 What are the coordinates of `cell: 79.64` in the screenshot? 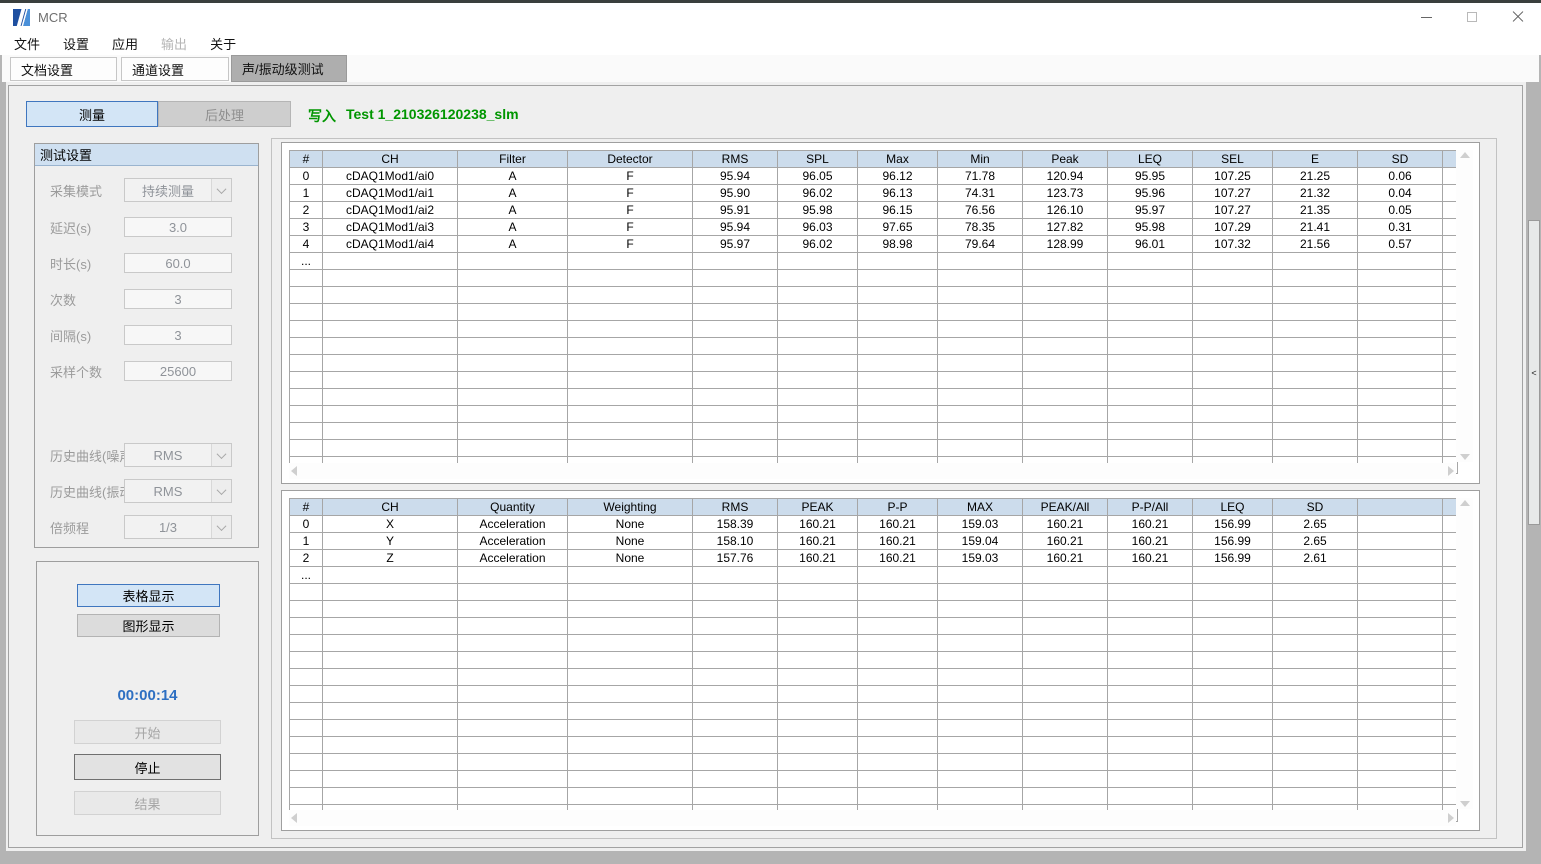 It's located at (980, 244).